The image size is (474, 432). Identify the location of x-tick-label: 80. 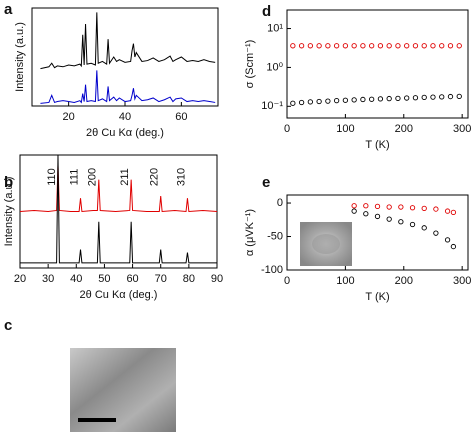
(189, 279).